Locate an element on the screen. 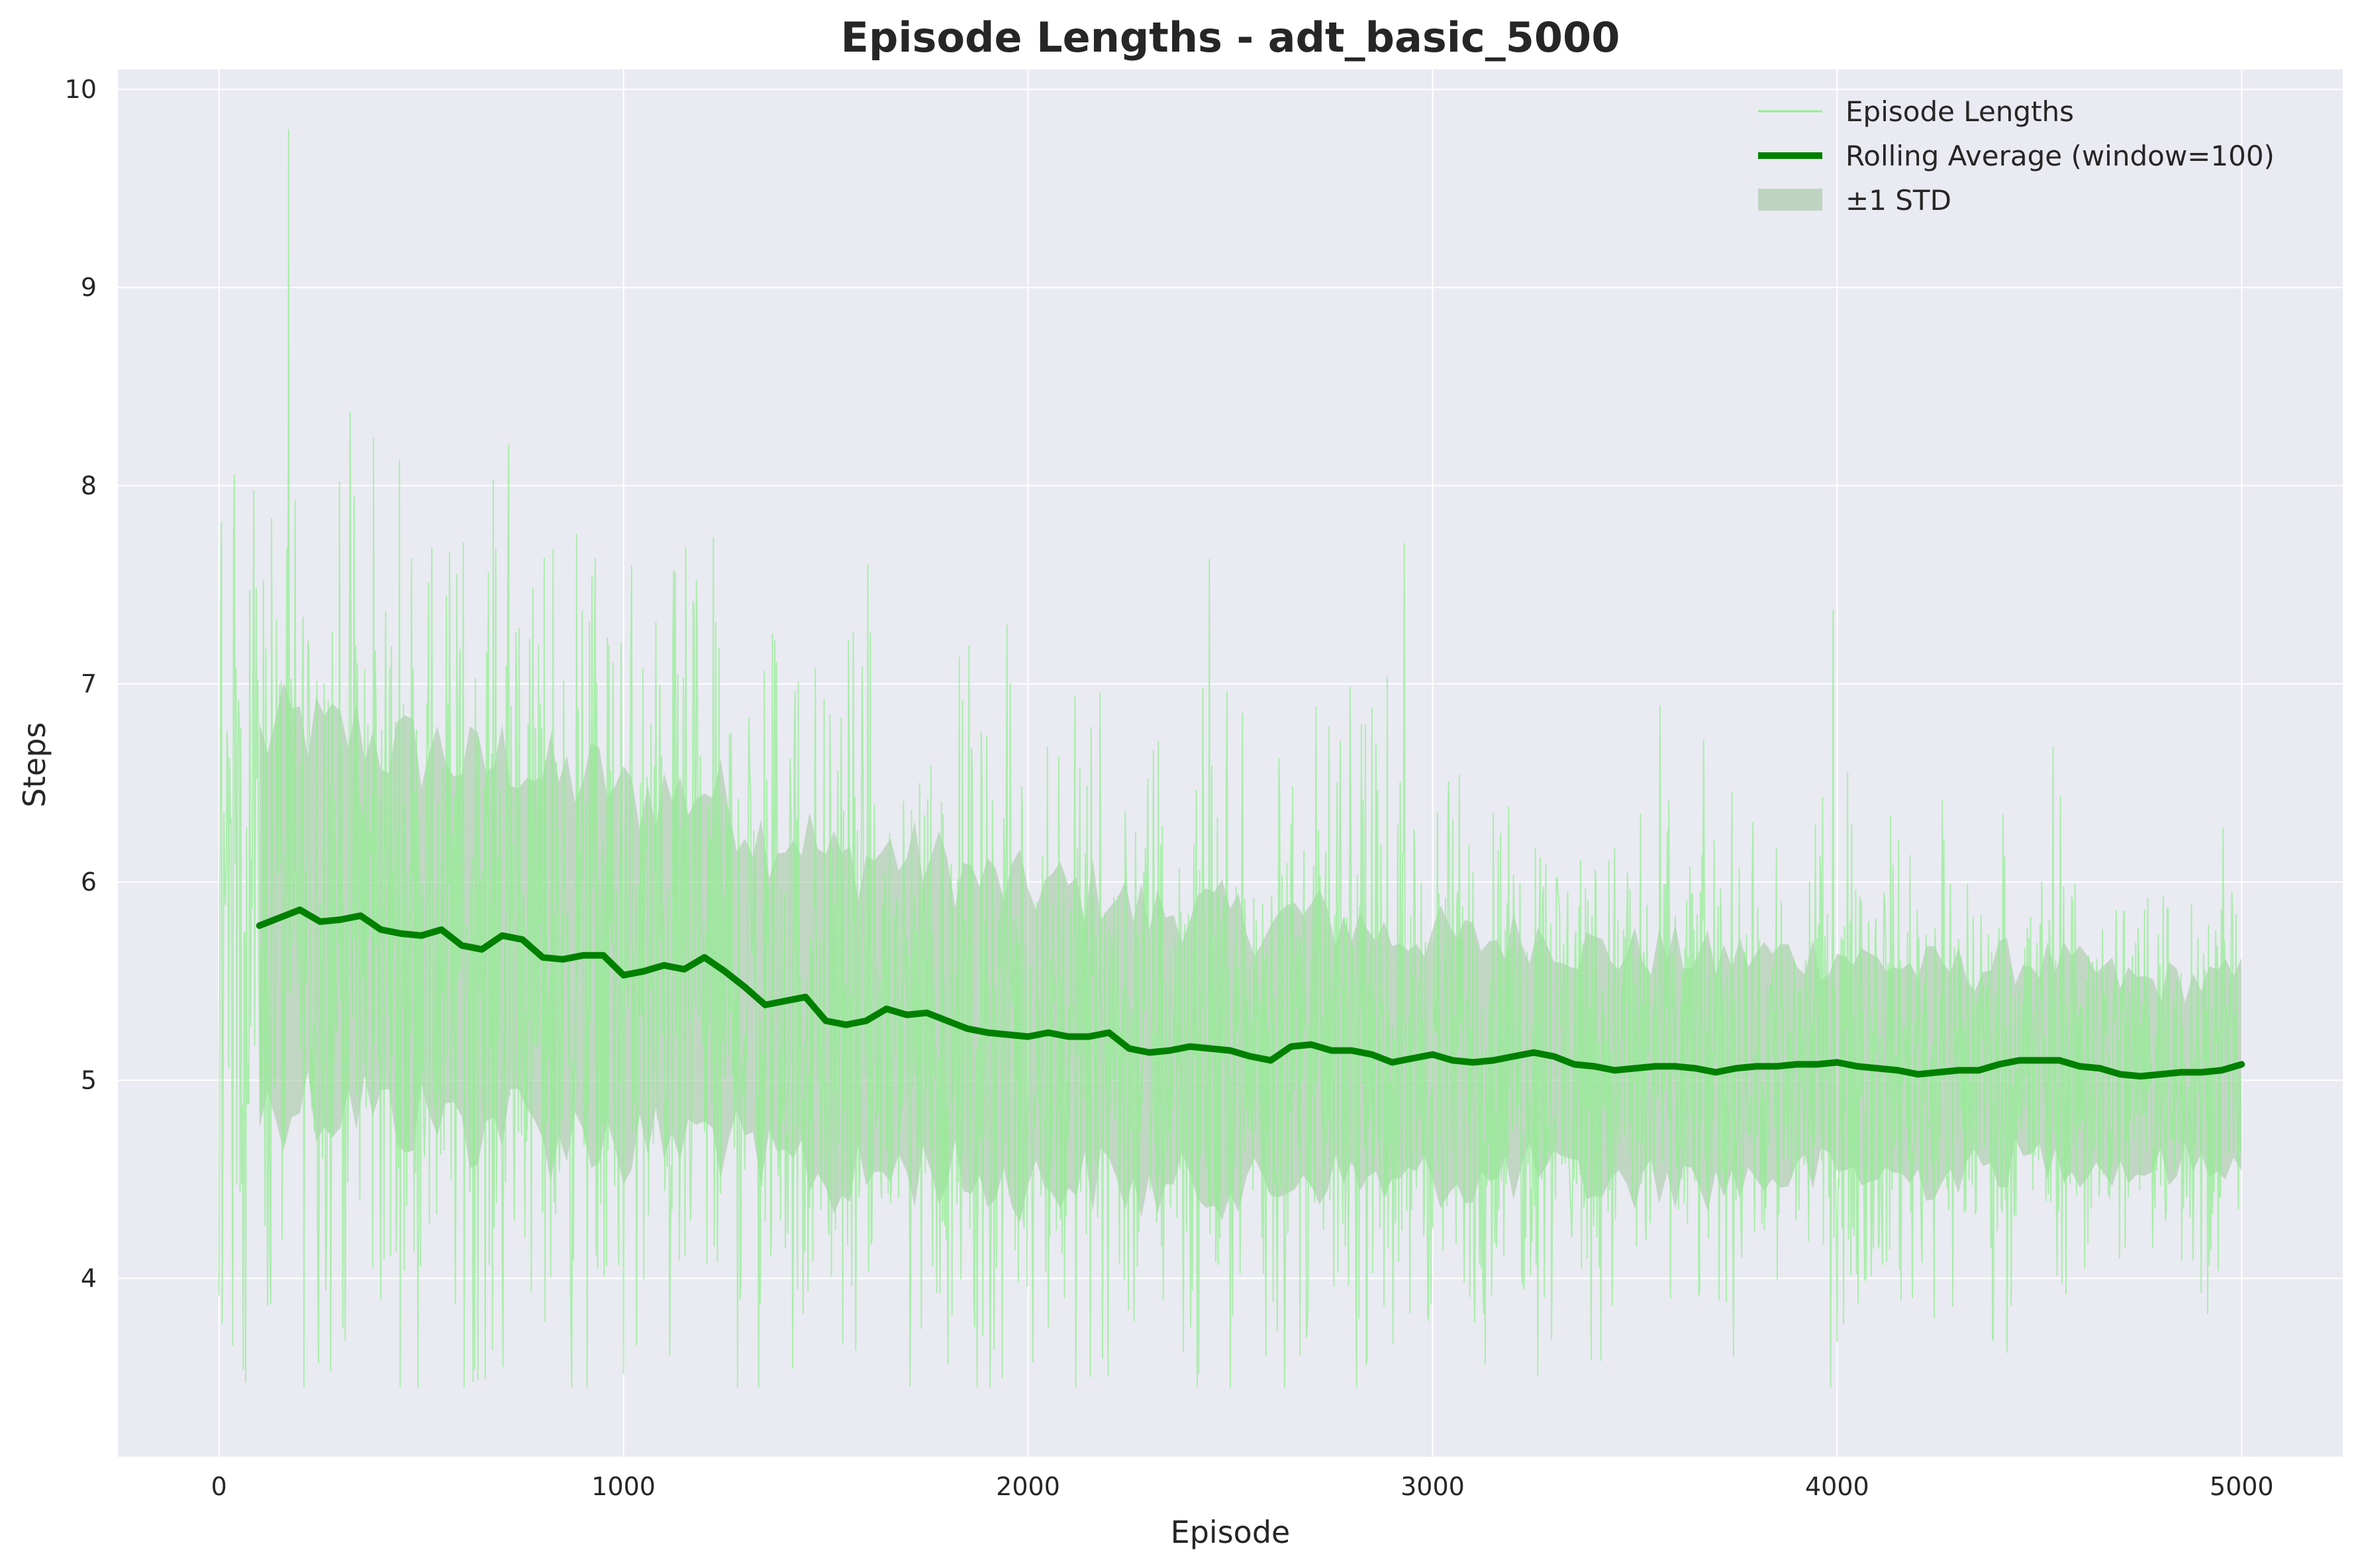  legend-swatch-std-band is located at coordinates (1790, 200).